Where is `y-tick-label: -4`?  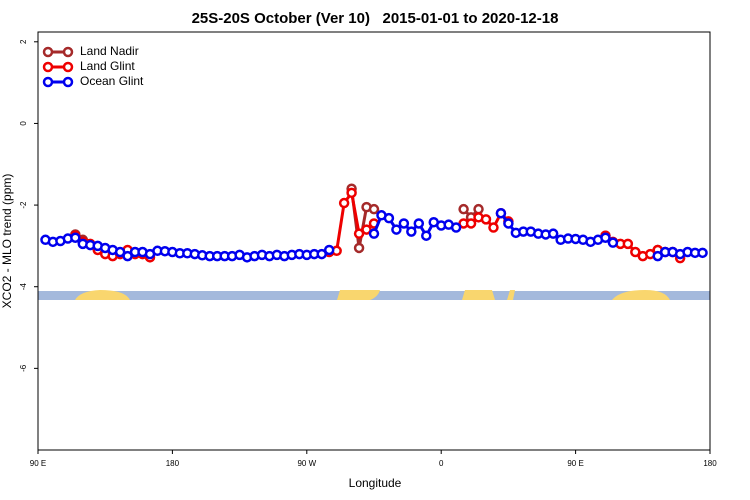 y-tick-label: -4 is located at coordinates (23, 287).